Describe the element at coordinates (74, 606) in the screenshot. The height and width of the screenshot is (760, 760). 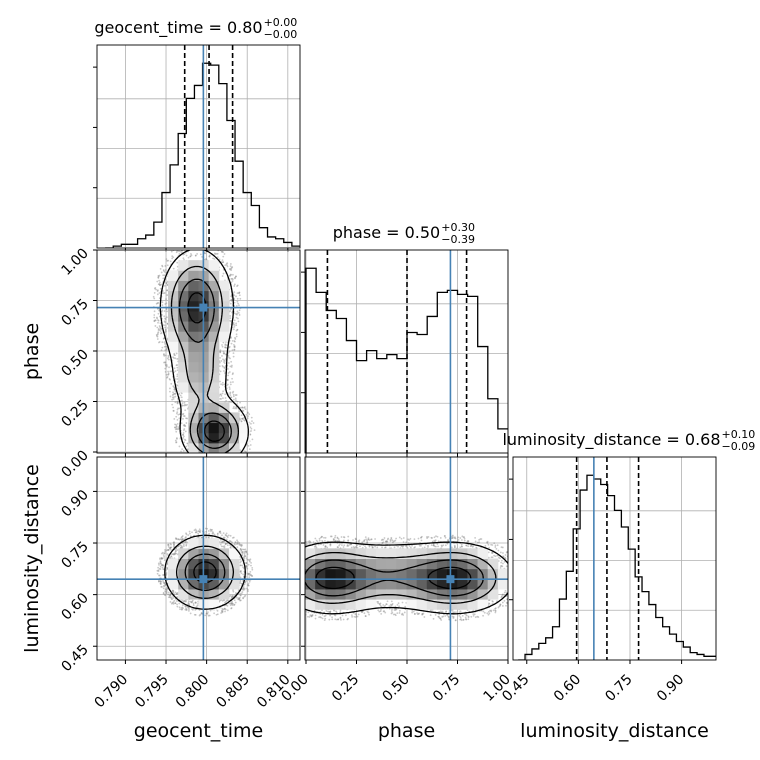
I see `y-tick-label-luminosity_distance: 0.60` at that location.